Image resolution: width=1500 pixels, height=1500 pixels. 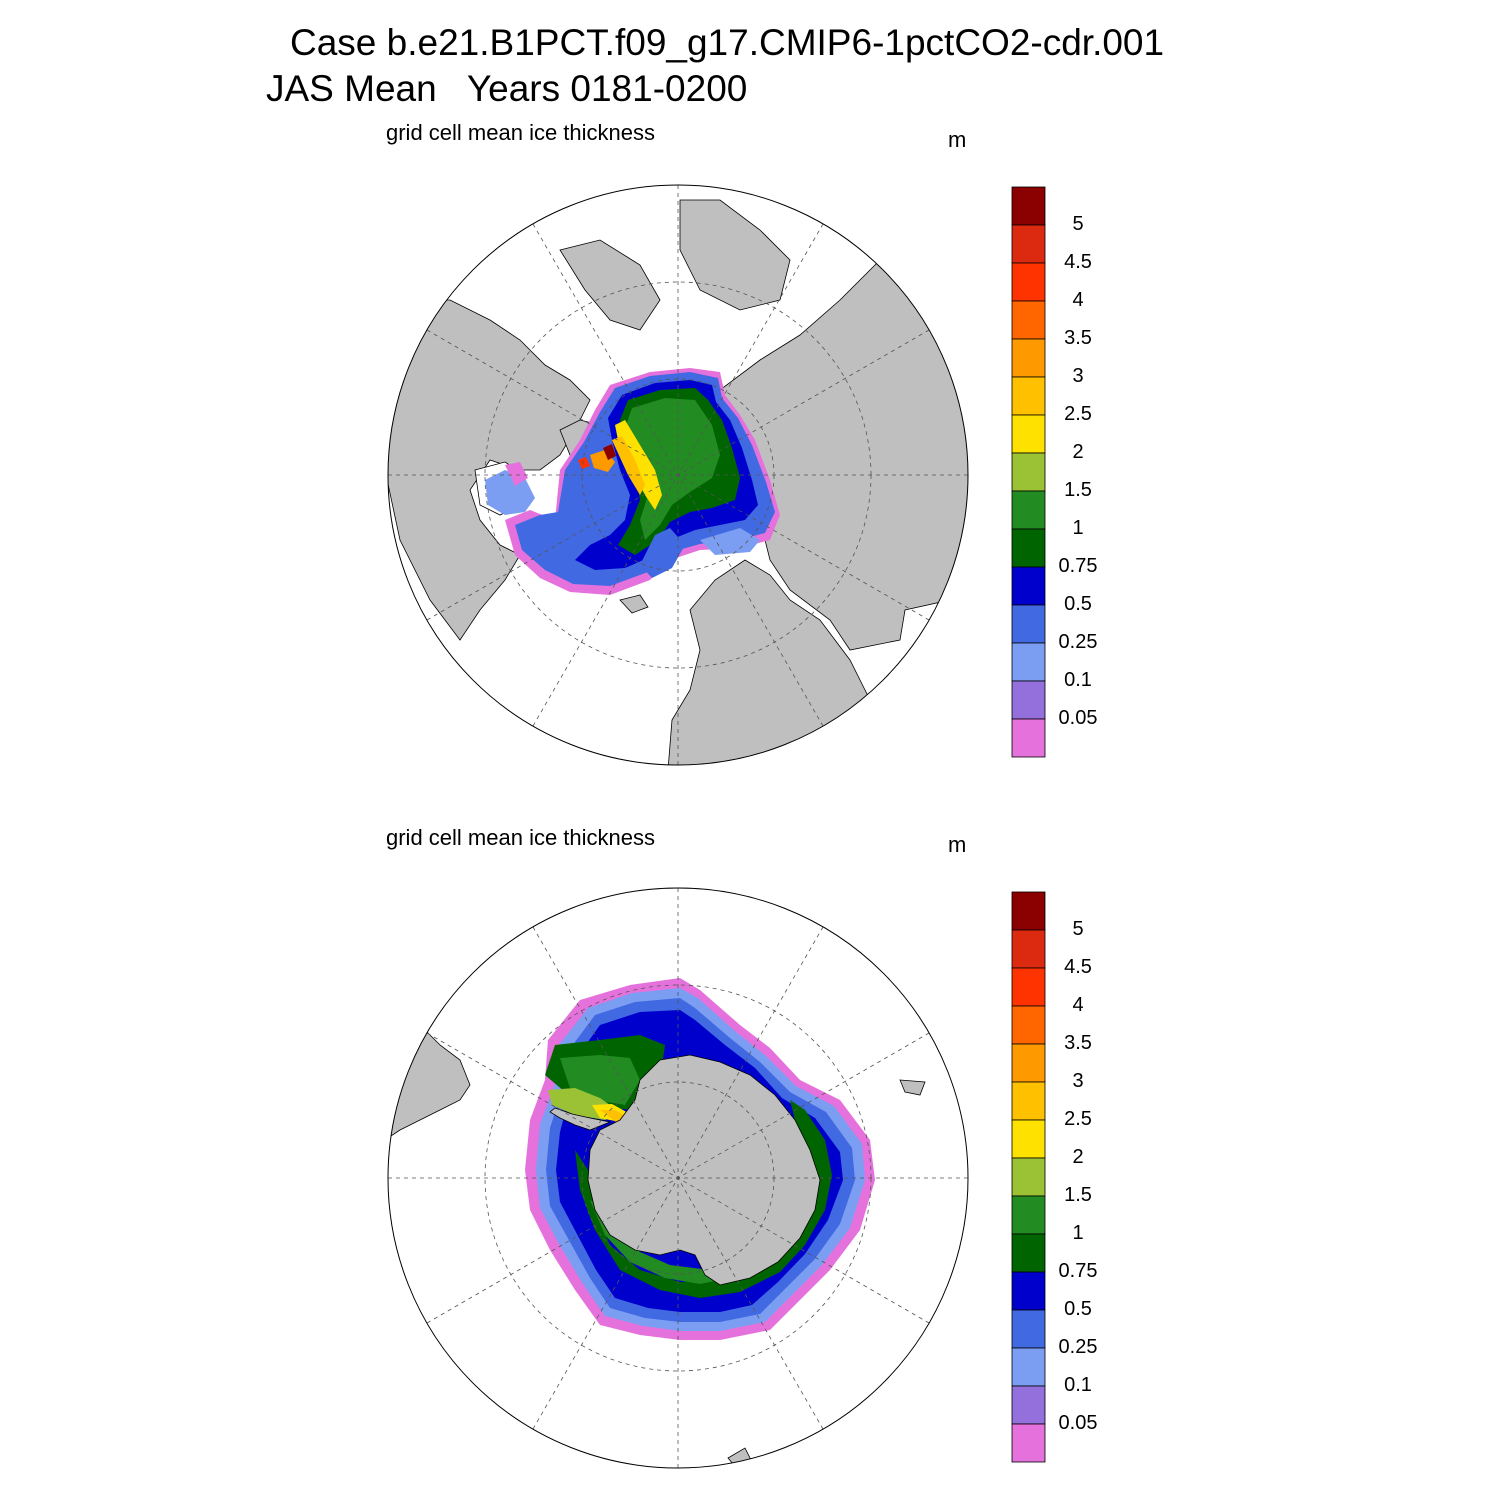 What do you see at coordinates (628, 465) in the screenshot?
I see `north-ice-2.5` at bounding box center [628, 465].